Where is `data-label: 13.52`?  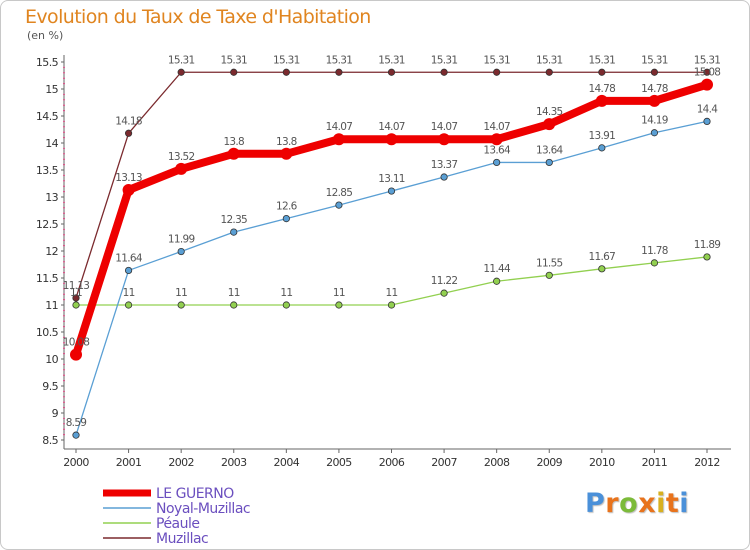
data-label: 13.52 is located at coordinates (181, 157).